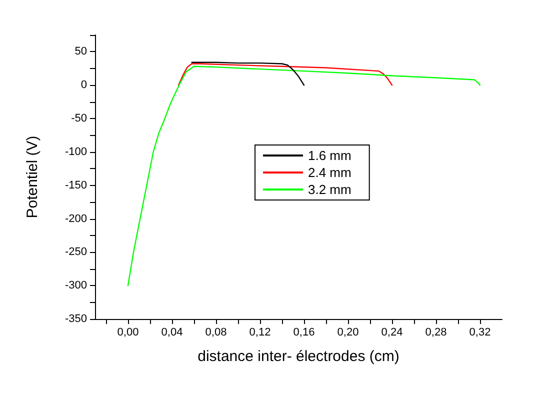 This screenshot has width=534, height=400. I want to click on y-tick-label: -300, so click(75, 286).